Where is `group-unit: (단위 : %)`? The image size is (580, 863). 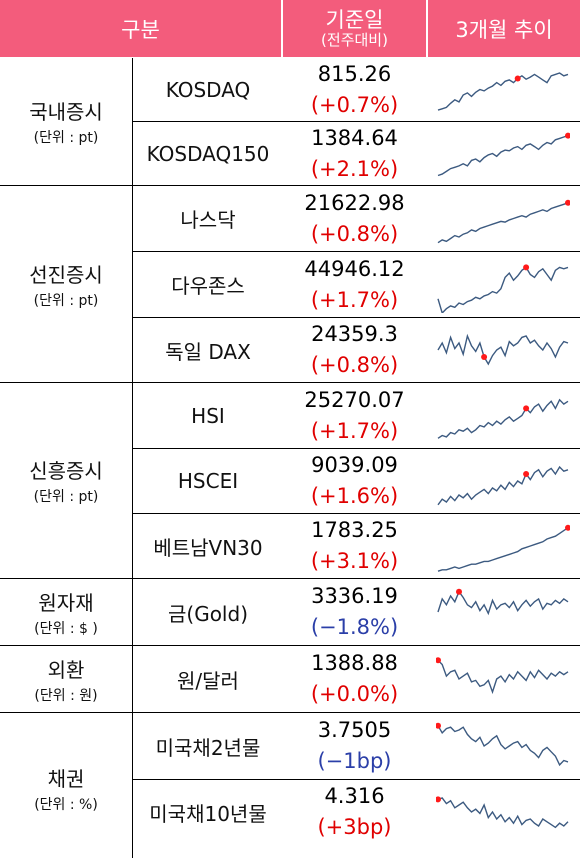 group-unit: (단위 : %) is located at coordinates (66, 804).